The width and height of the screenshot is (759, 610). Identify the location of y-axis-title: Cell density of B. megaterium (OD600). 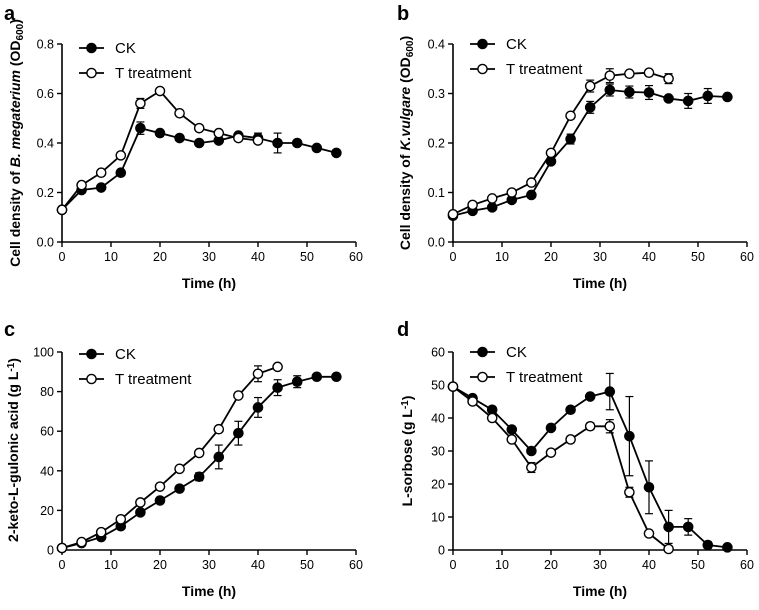
(16, 143).